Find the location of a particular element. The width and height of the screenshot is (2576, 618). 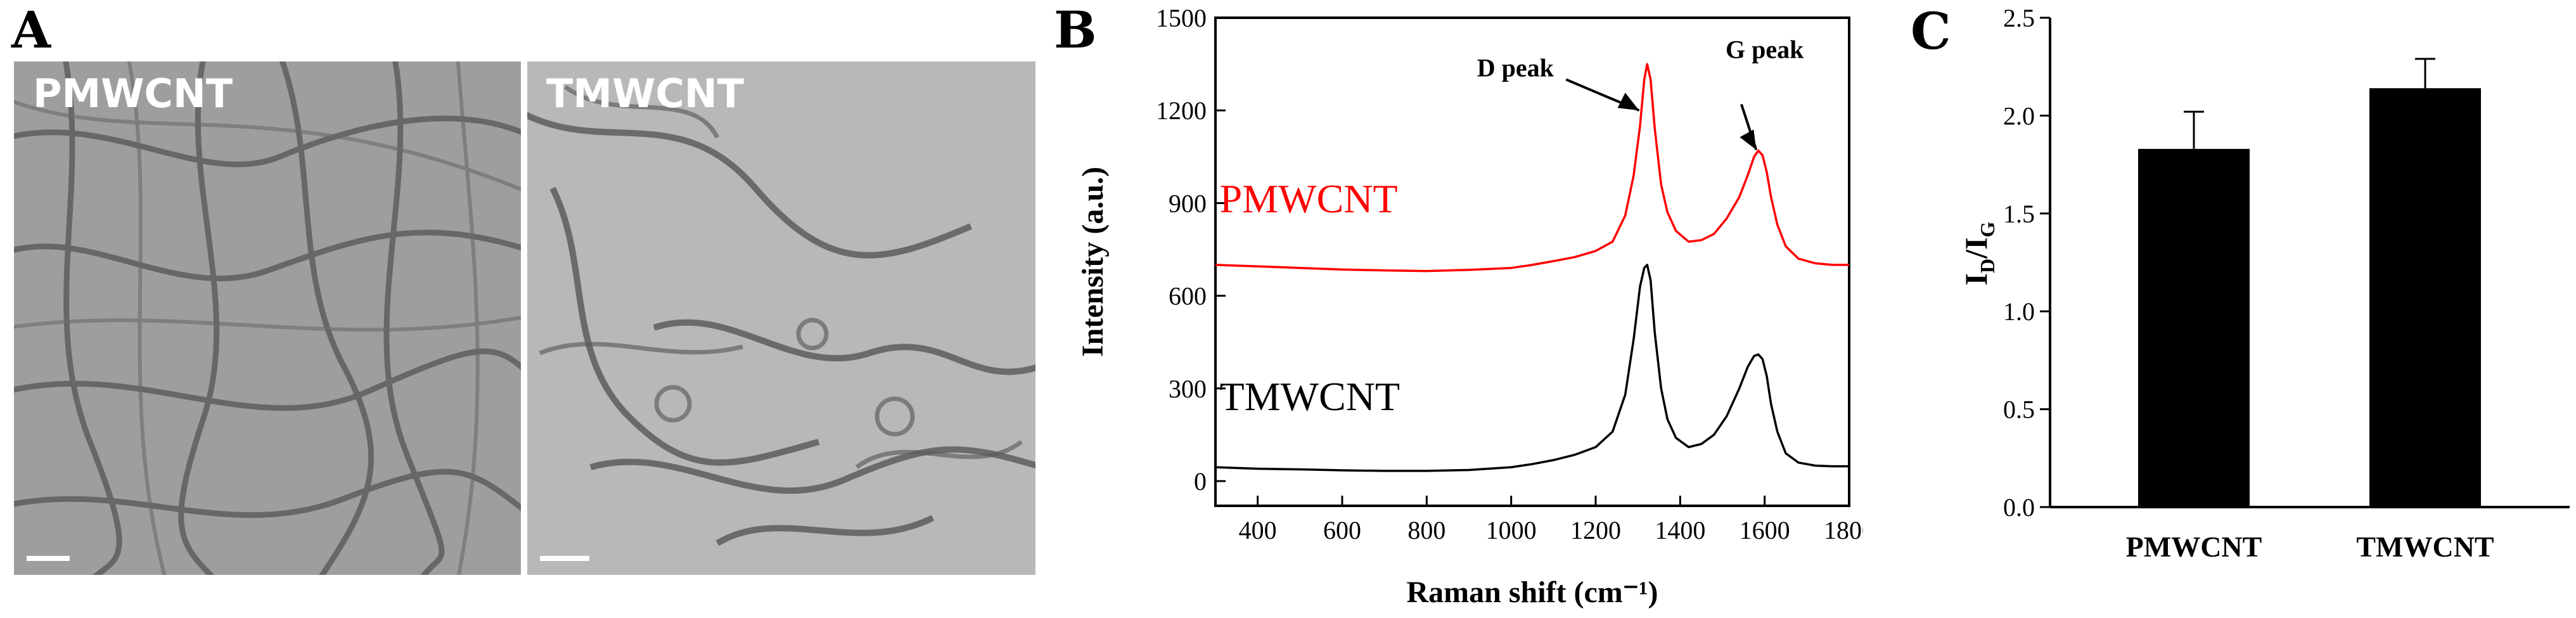

y-tick-label: 1.0 is located at coordinates (2019, 311).